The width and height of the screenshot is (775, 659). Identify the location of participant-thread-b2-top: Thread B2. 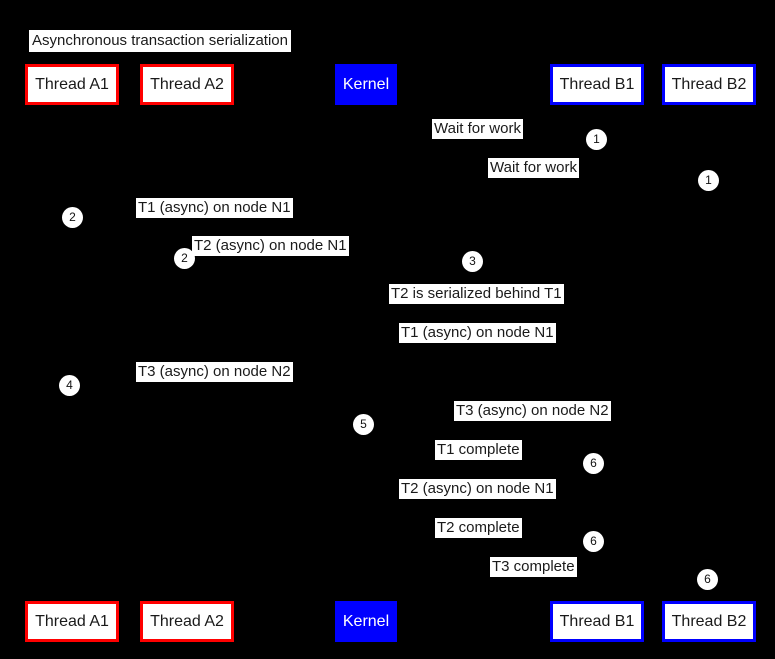
(709, 84).